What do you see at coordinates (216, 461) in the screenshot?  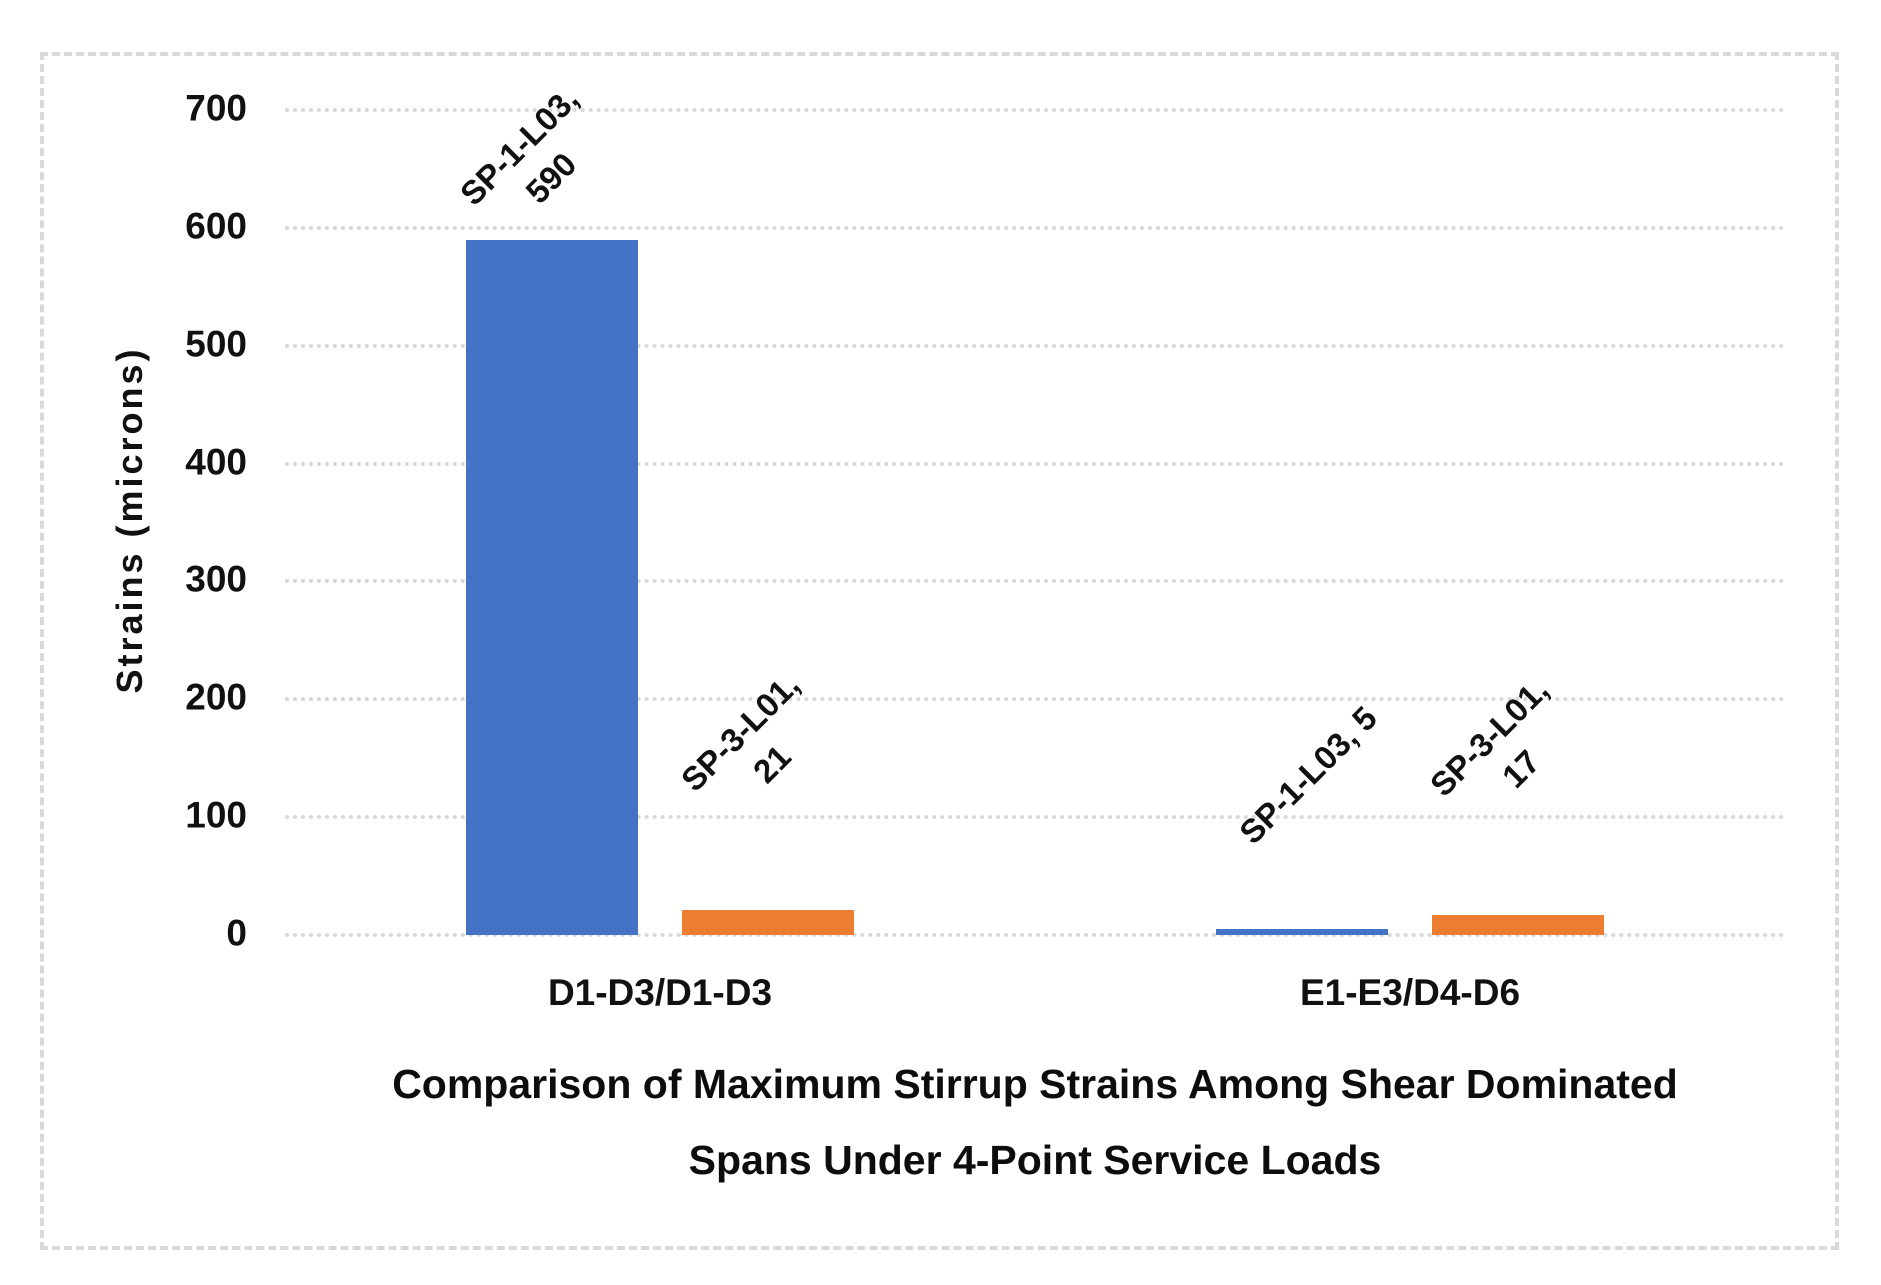 I see `y-tick-label-400: 400` at bounding box center [216, 461].